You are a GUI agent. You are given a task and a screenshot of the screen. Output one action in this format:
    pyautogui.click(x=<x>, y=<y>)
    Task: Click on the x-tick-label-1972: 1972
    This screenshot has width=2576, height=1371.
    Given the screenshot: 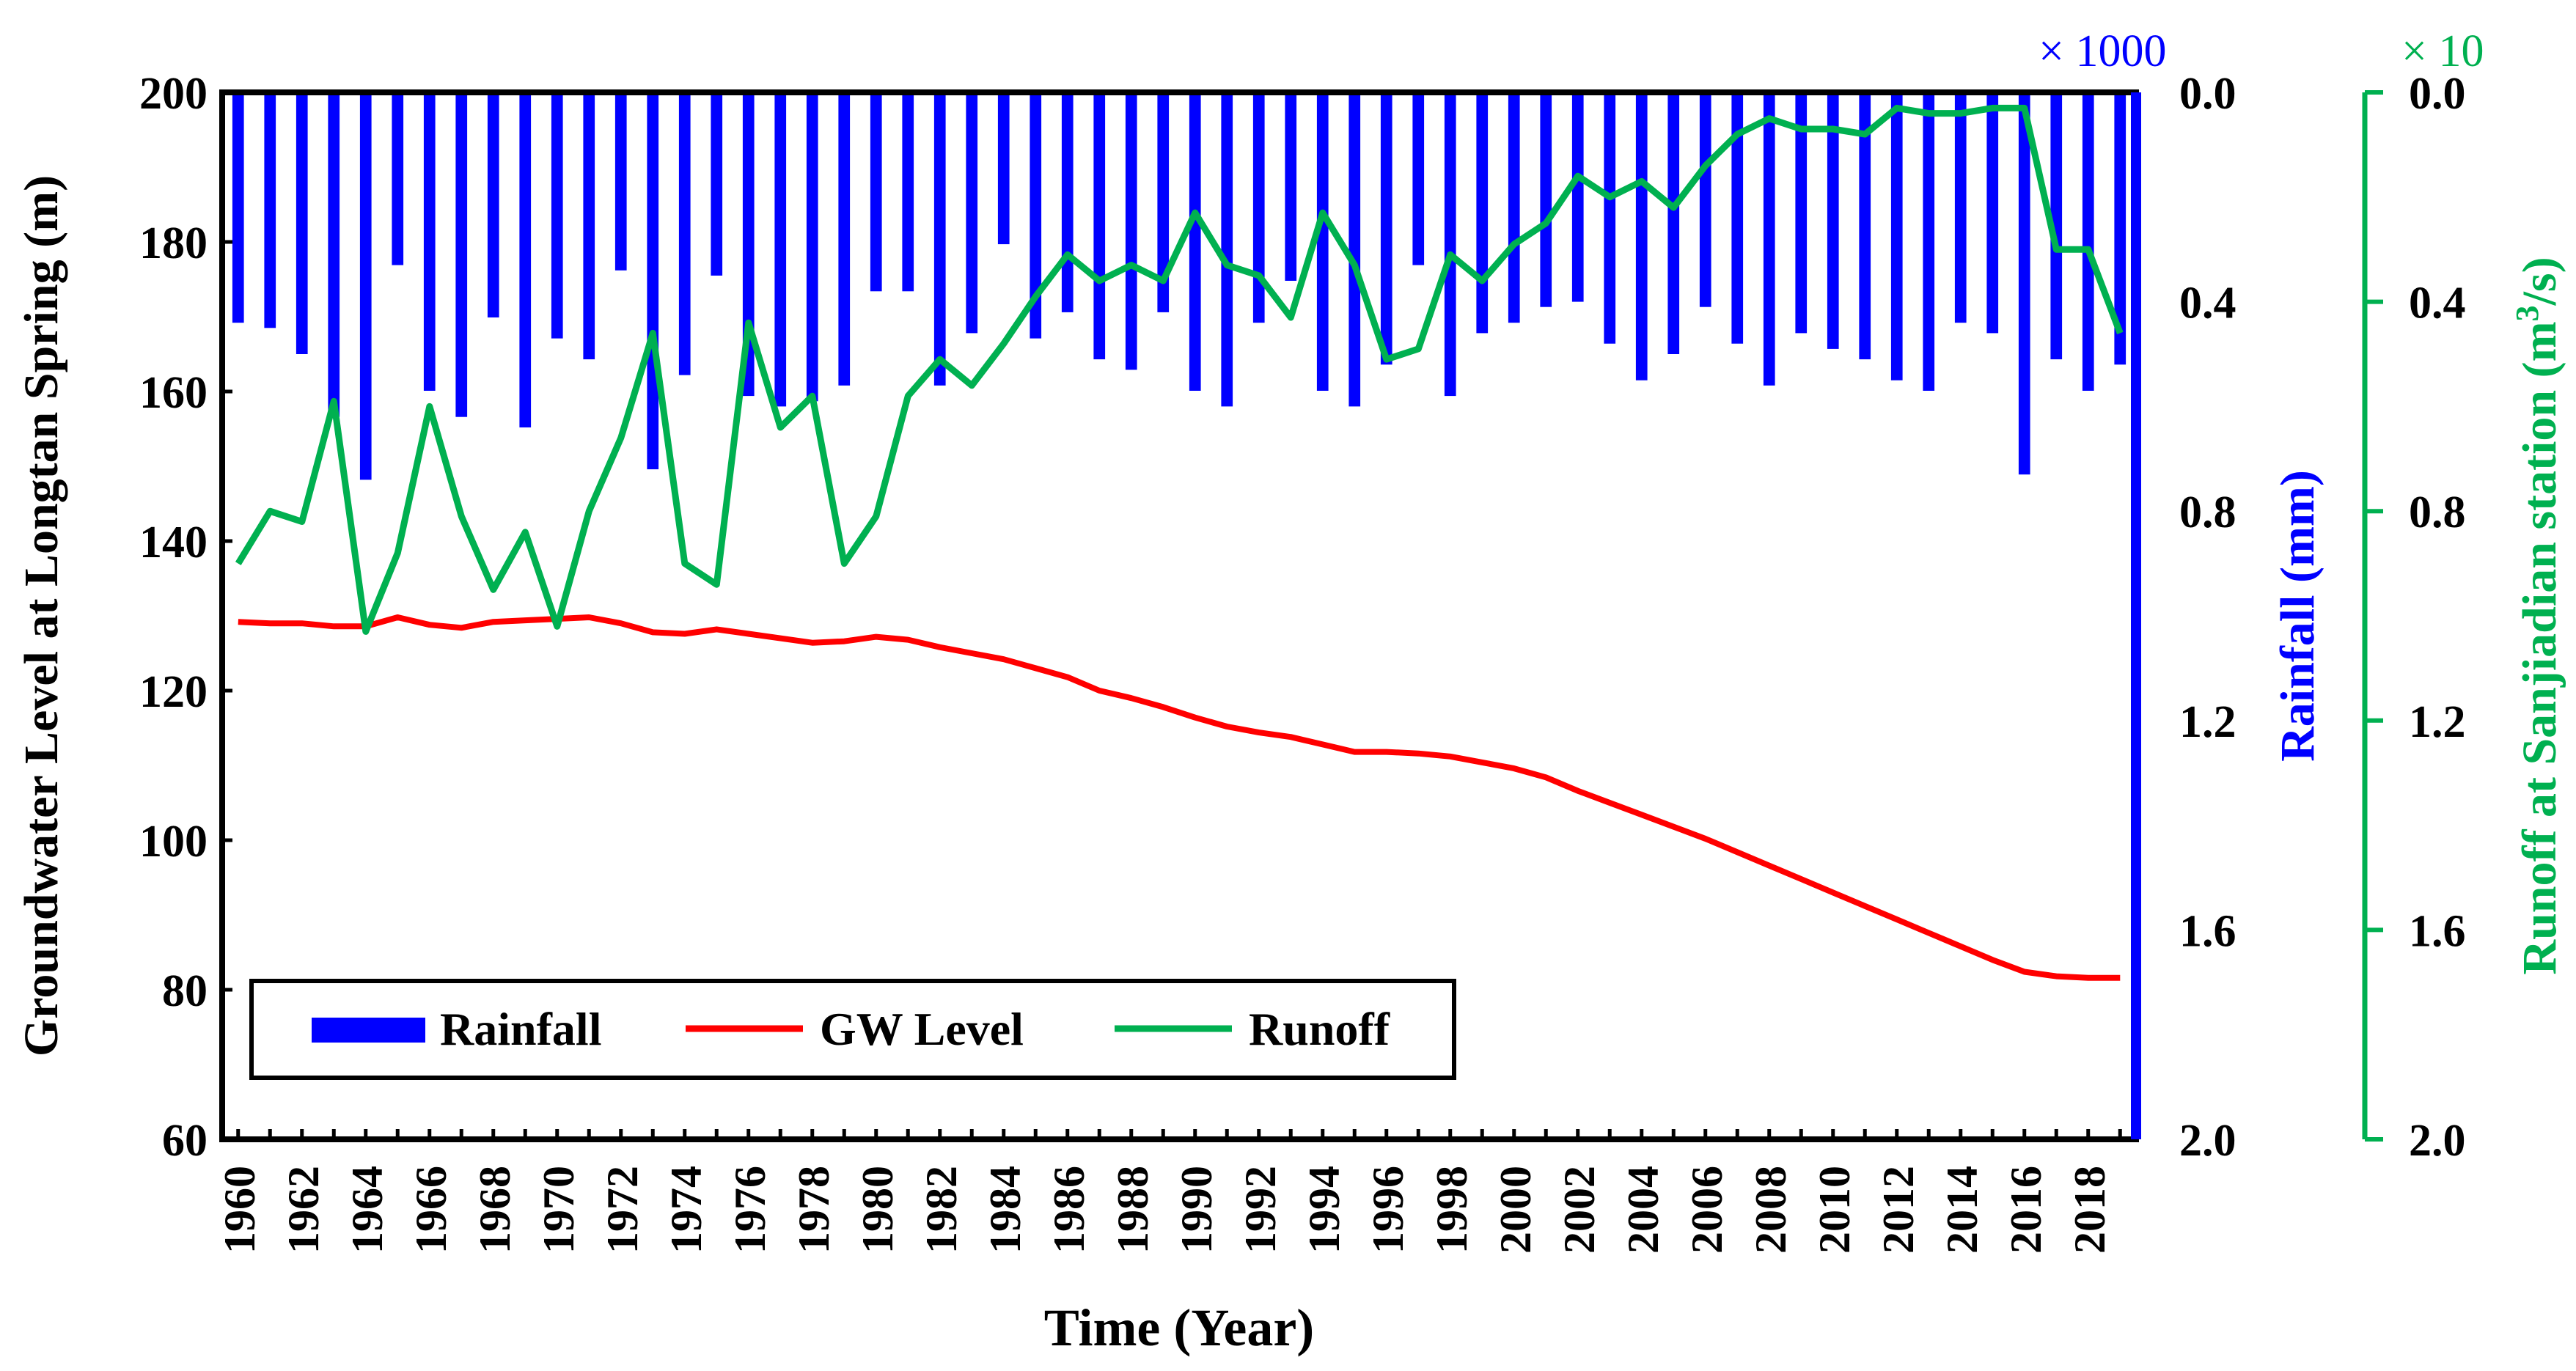 What is the action you would take?
    pyautogui.click(x=622, y=1210)
    